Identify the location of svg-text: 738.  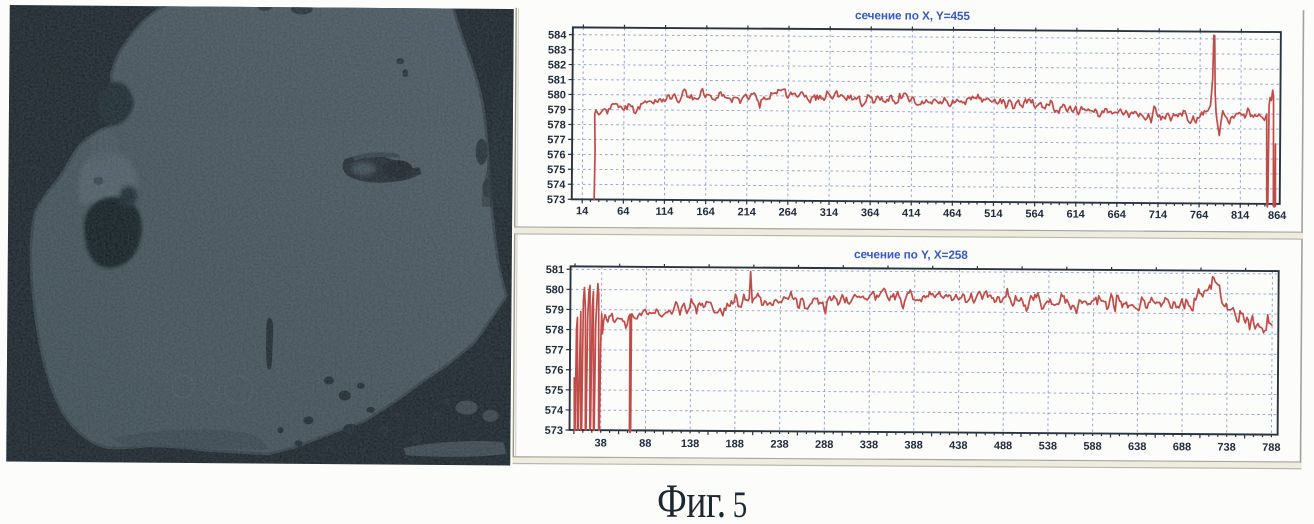
(1226, 448).